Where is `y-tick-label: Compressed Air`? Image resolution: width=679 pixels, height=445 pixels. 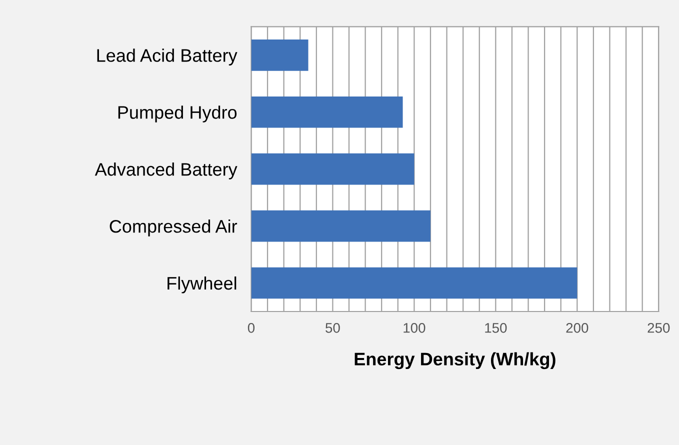
y-tick-label: Compressed Air is located at coordinates (174, 228).